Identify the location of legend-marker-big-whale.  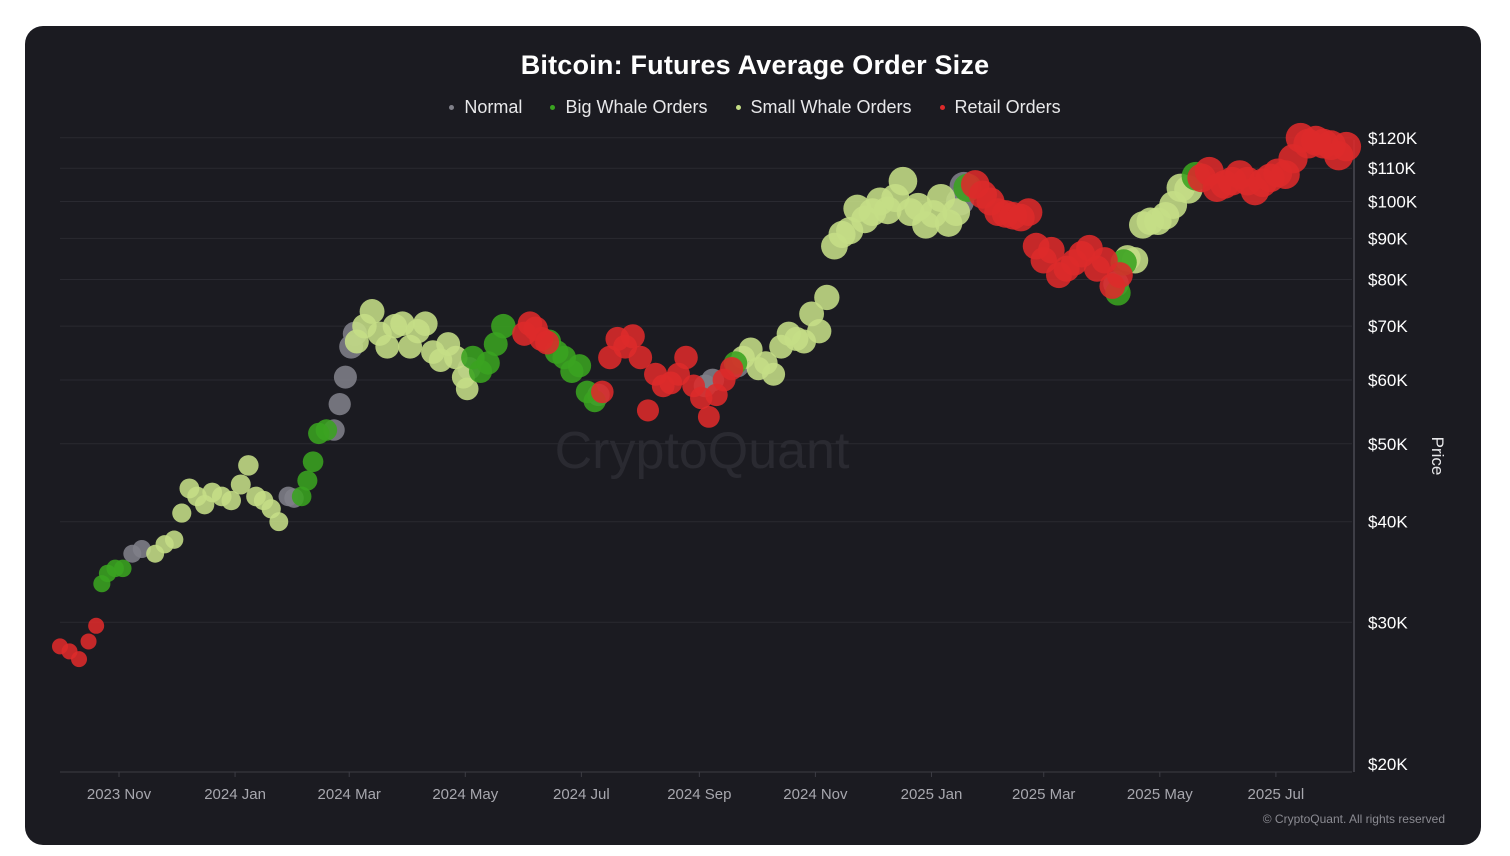
(553, 107).